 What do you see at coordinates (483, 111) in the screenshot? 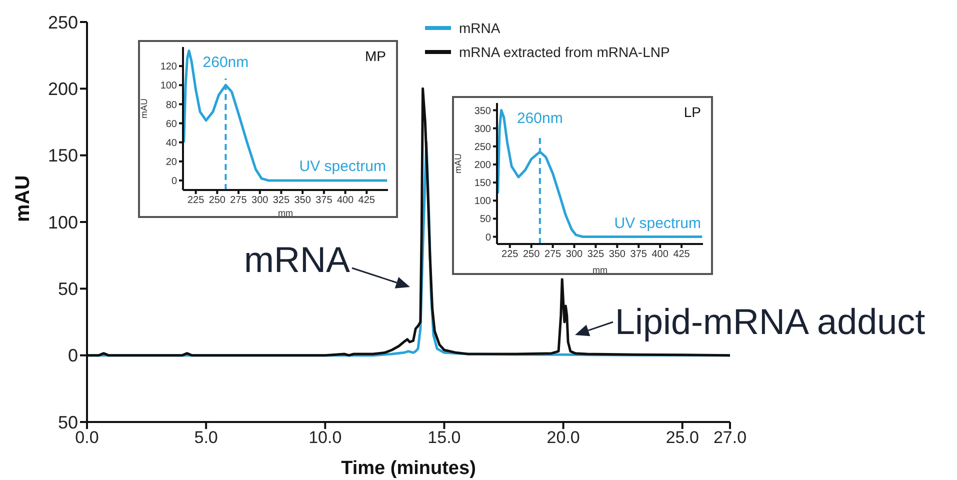
I see `y-tick-label: 350` at bounding box center [483, 111].